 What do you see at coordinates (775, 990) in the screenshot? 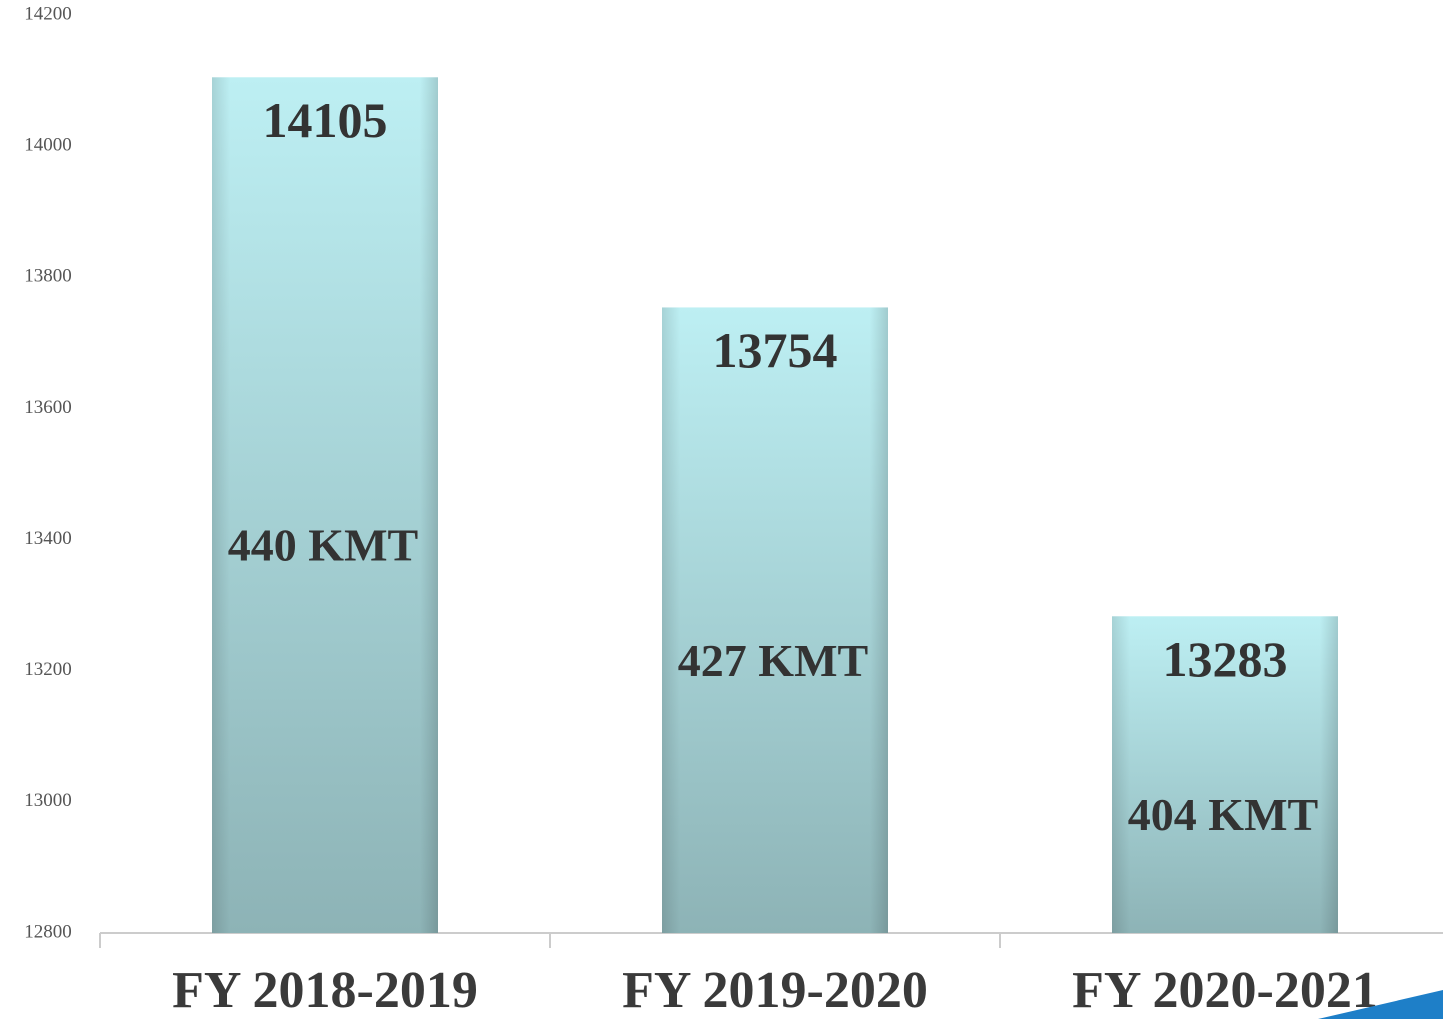
I see `x-tick-label: FY 2019-2020` at bounding box center [775, 990].